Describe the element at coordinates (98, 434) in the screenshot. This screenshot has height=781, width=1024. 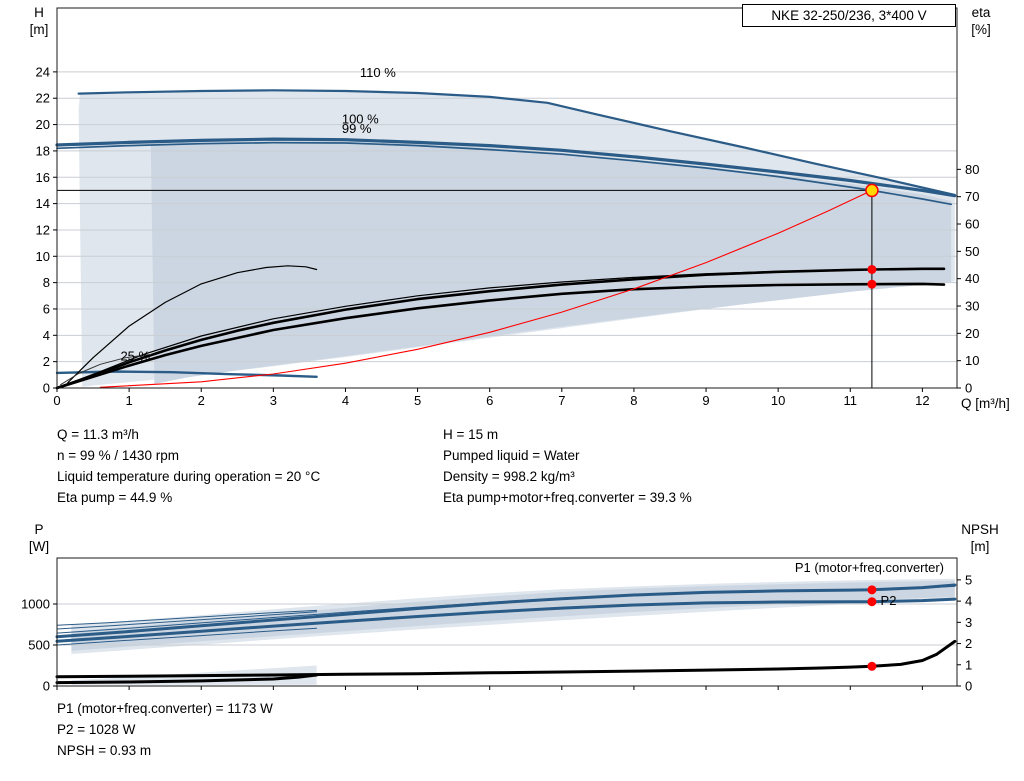
I see `duty-q-line: Q = 11.3 m³/h` at that location.